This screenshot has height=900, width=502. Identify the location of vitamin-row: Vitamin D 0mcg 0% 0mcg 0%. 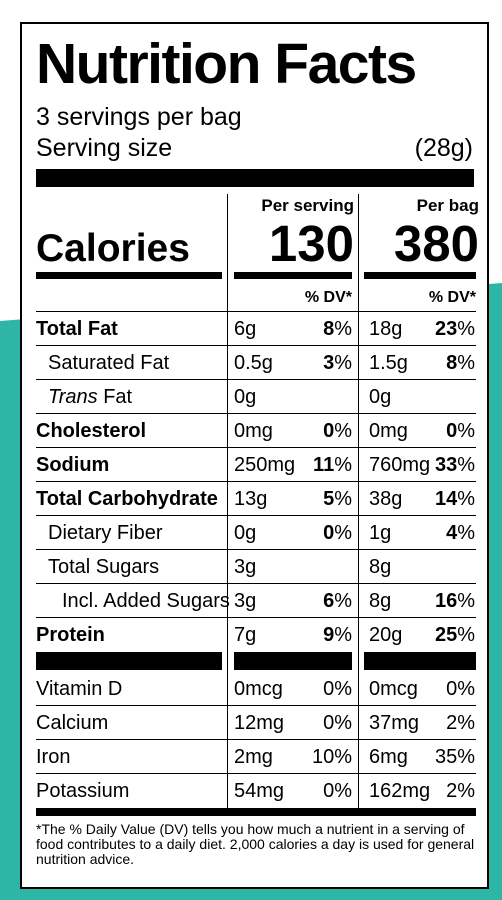
(254, 689).